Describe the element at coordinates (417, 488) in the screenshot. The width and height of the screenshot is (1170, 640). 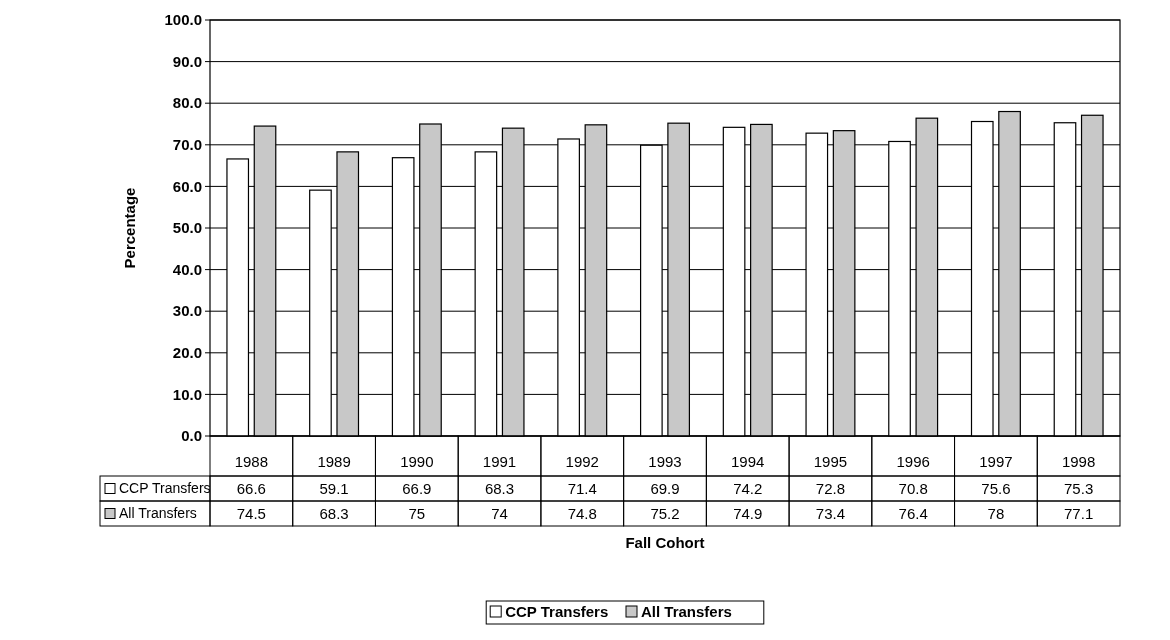
I see `data-label: 66.9` at that location.